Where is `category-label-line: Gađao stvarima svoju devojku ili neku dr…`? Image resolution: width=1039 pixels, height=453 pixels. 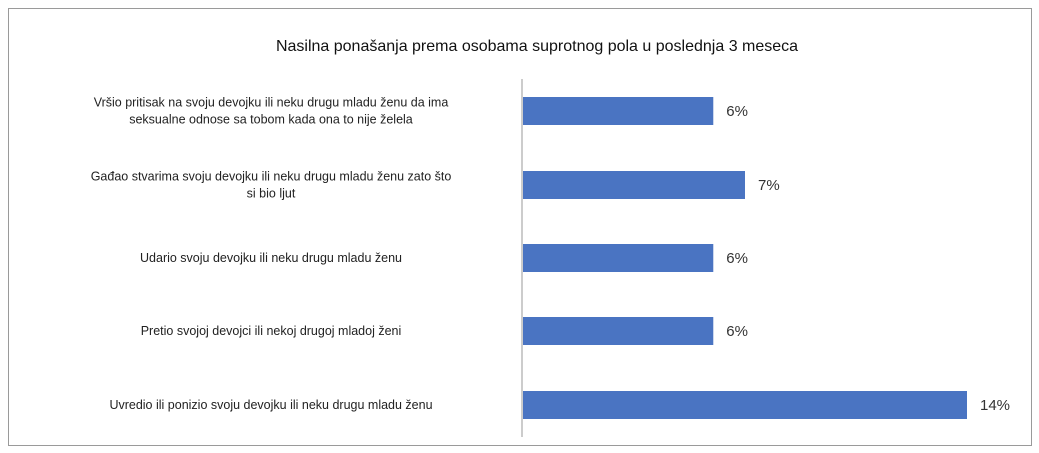 category-label-line: Gađao stvarima svoju devojku ili neku dr… is located at coordinates (271, 177).